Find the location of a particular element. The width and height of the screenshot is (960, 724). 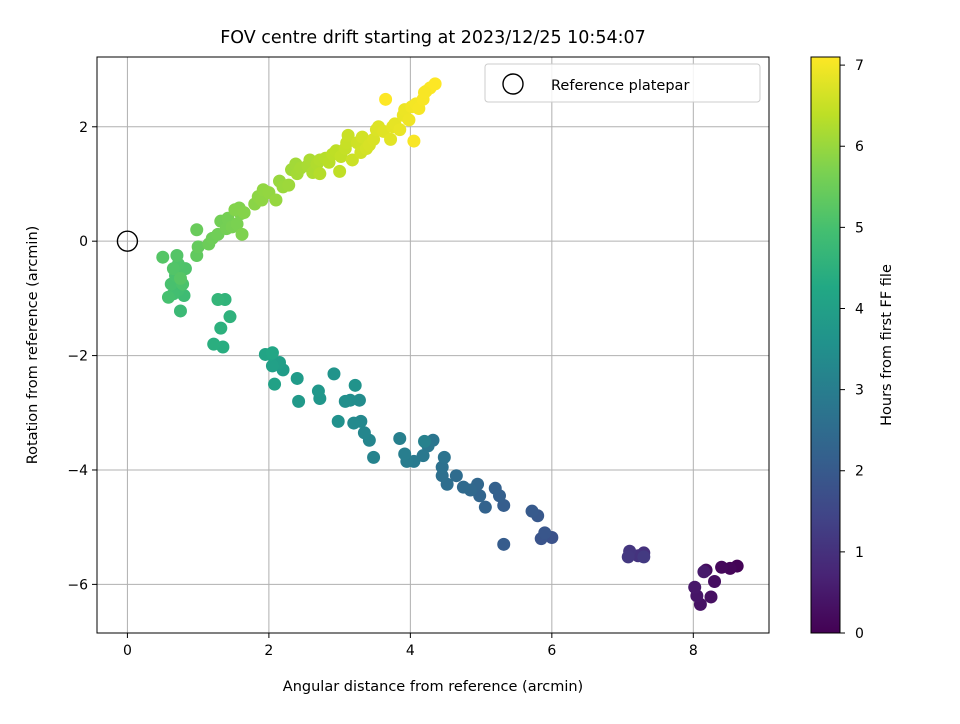

colorbar-tick-label: 2 is located at coordinates (859, 472).